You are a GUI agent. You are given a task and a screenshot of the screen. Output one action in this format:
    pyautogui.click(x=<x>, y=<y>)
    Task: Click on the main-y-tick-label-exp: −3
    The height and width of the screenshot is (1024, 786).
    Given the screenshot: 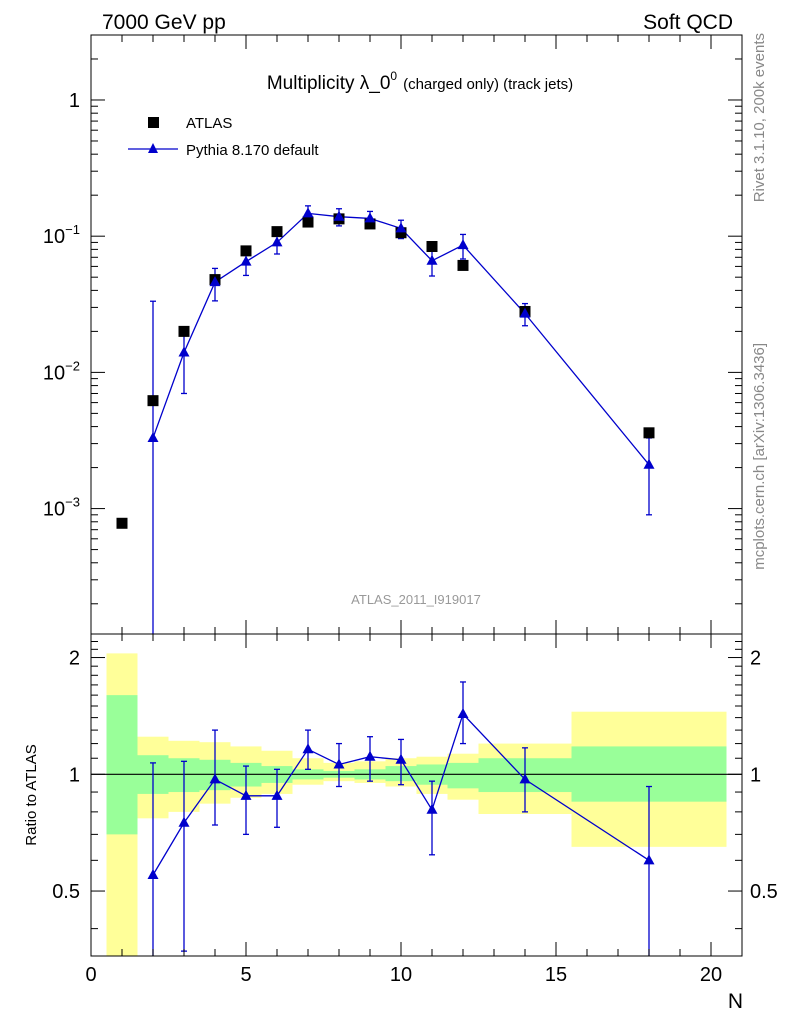 What is the action you would take?
    pyautogui.click(x=72, y=502)
    